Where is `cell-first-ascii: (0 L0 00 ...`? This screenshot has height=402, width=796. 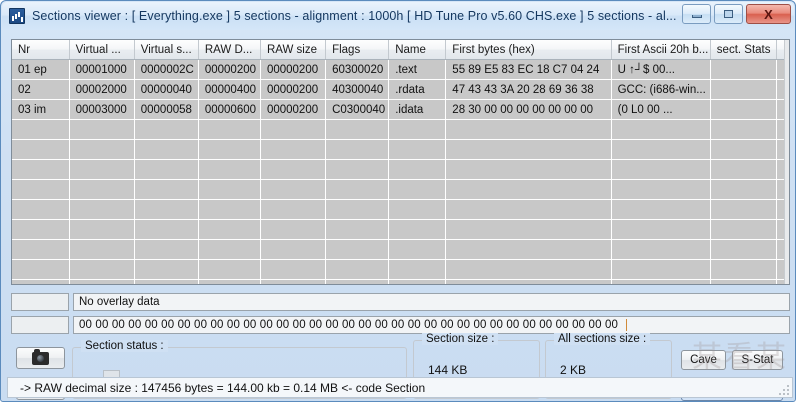
cell-first-ascii: (0 L0 00 ... is located at coordinates (661, 109).